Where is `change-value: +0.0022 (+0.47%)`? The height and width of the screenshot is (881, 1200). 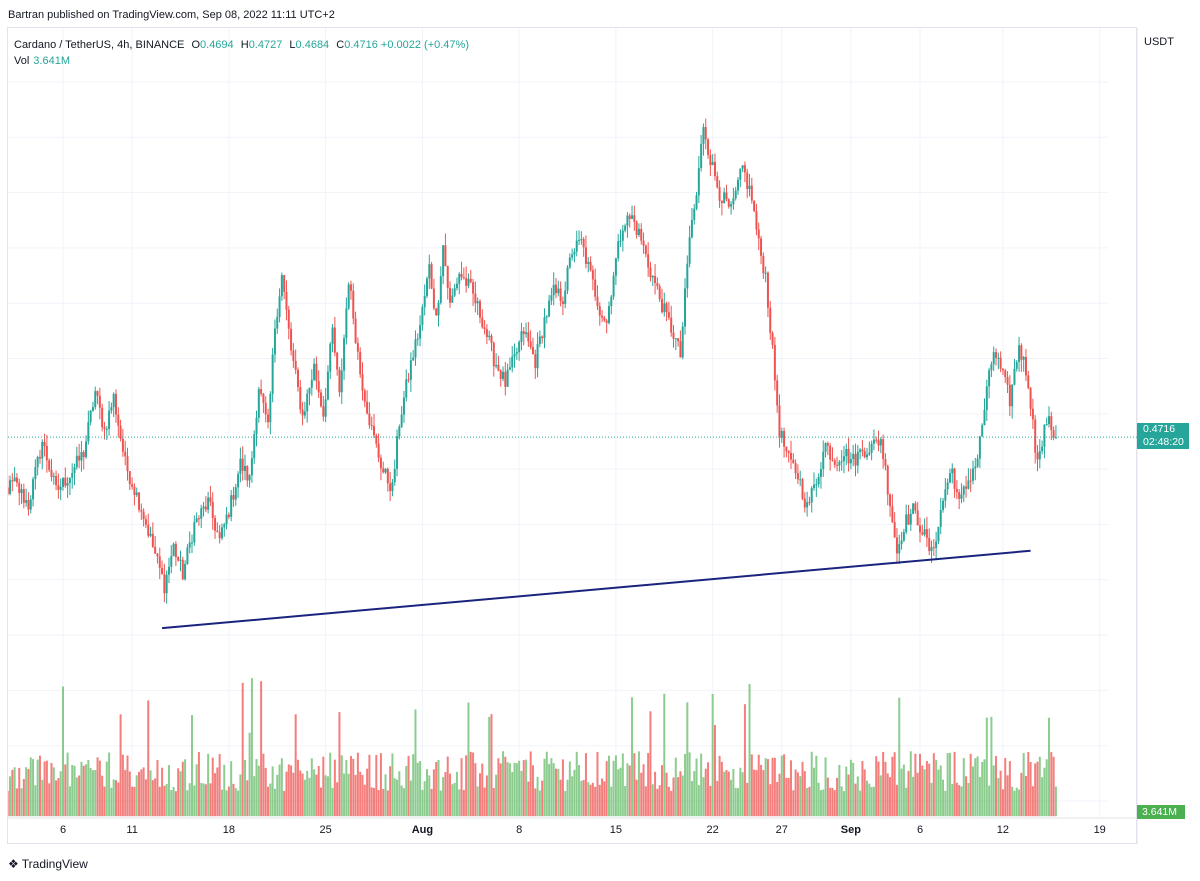 change-value: +0.0022 (+0.47%) is located at coordinates (424, 45).